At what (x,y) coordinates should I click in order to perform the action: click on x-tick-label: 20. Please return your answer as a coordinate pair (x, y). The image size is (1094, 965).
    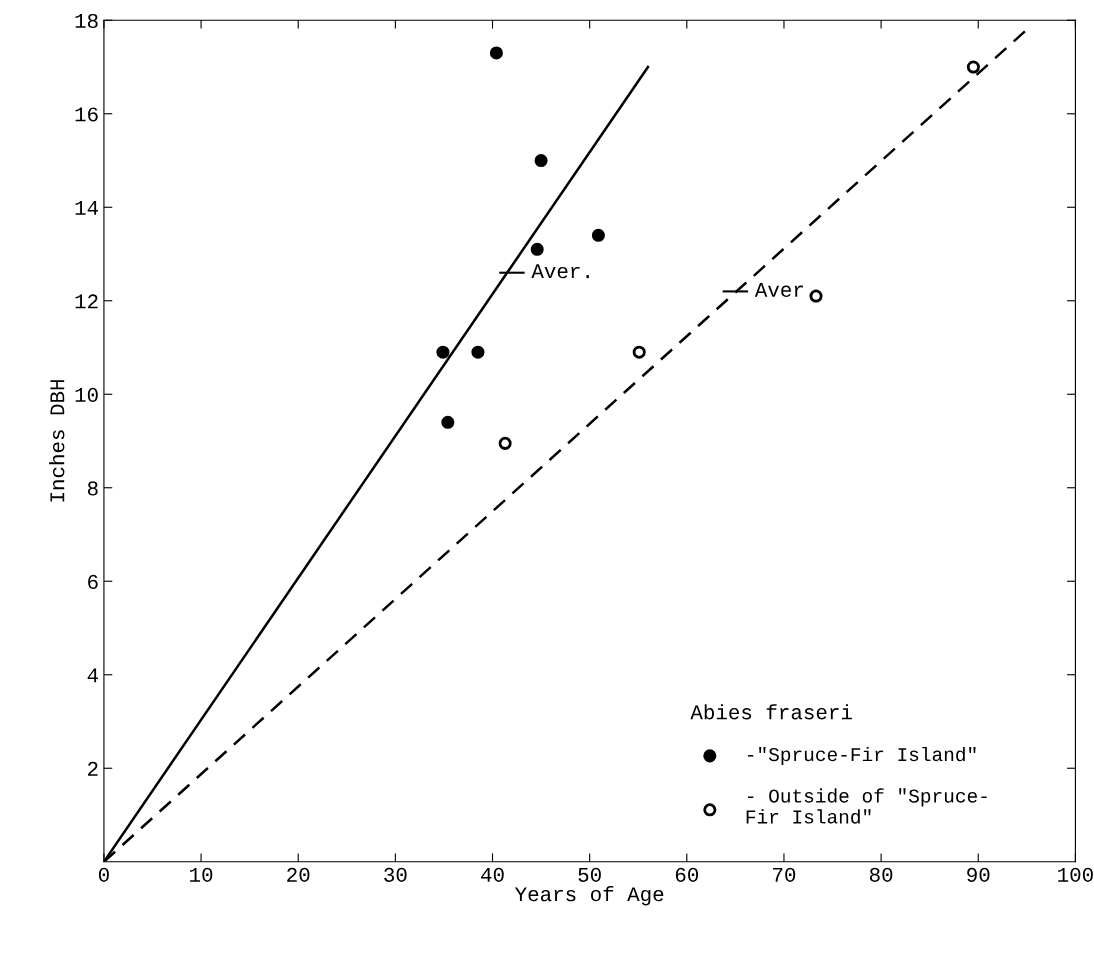
    Looking at the image, I should click on (298, 874).